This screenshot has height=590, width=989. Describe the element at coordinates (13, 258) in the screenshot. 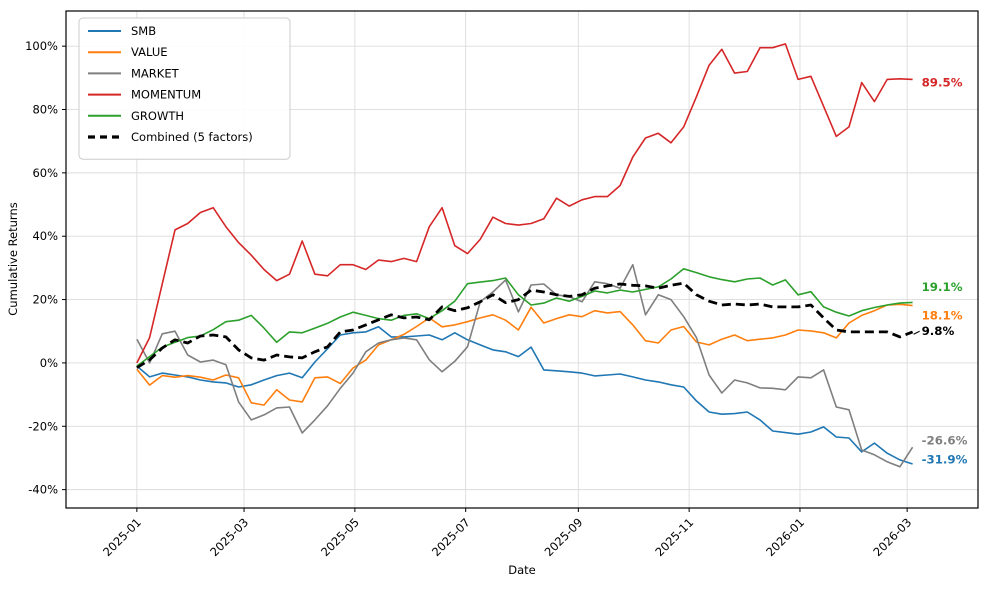

I see `y-axis-title: Cumulative Returns` at that location.